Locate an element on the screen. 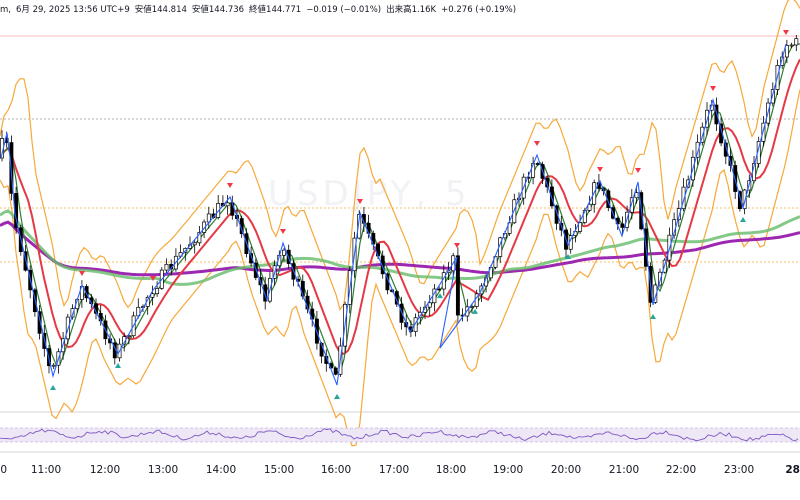 This screenshot has height=500, width=800. x-axis-tick-label: 19:00 is located at coordinates (508, 470).